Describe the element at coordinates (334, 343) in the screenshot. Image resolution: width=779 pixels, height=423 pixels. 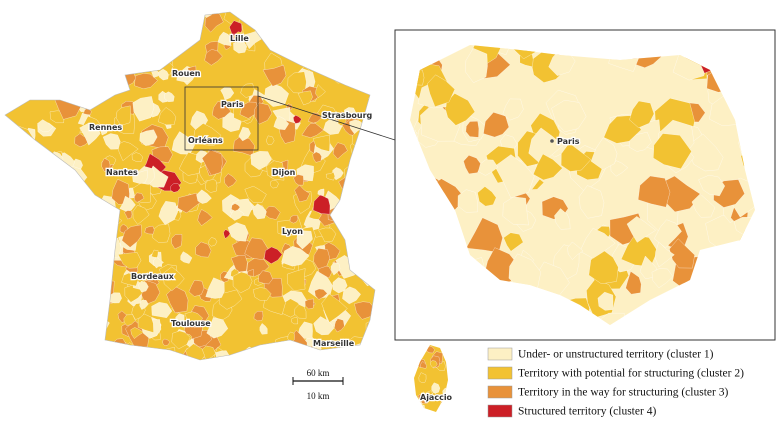
I see `city-label: Marseille` at that location.